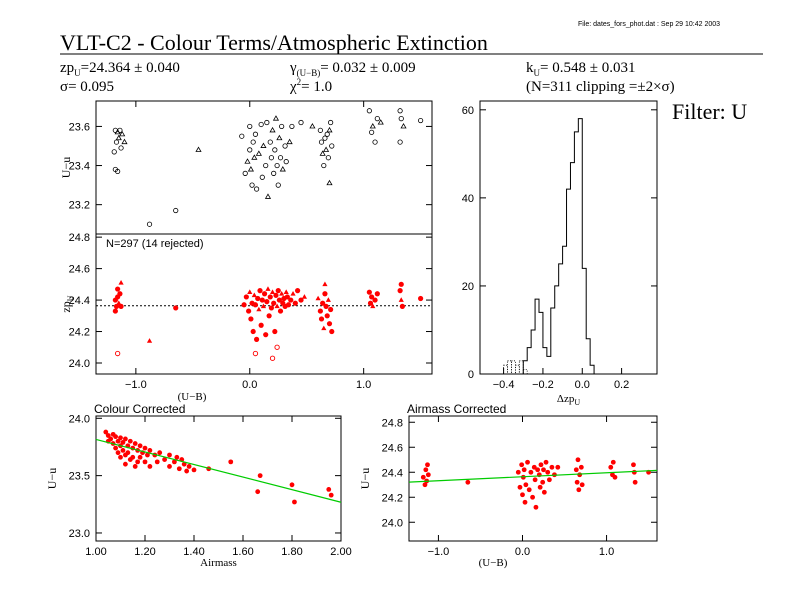 The height and width of the screenshot is (612, 792). I want to click on y-tick-label: 24.6, so click(79, 270).